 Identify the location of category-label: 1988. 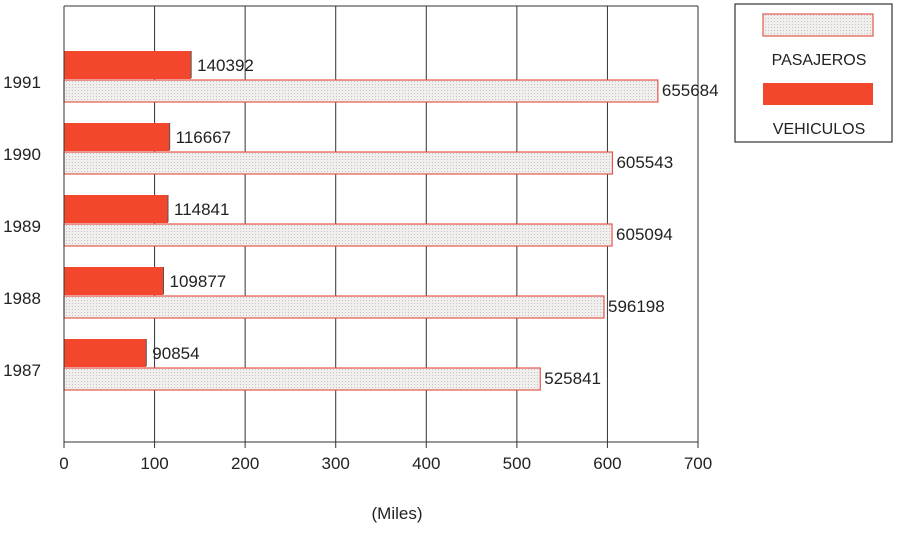
(22, 298).